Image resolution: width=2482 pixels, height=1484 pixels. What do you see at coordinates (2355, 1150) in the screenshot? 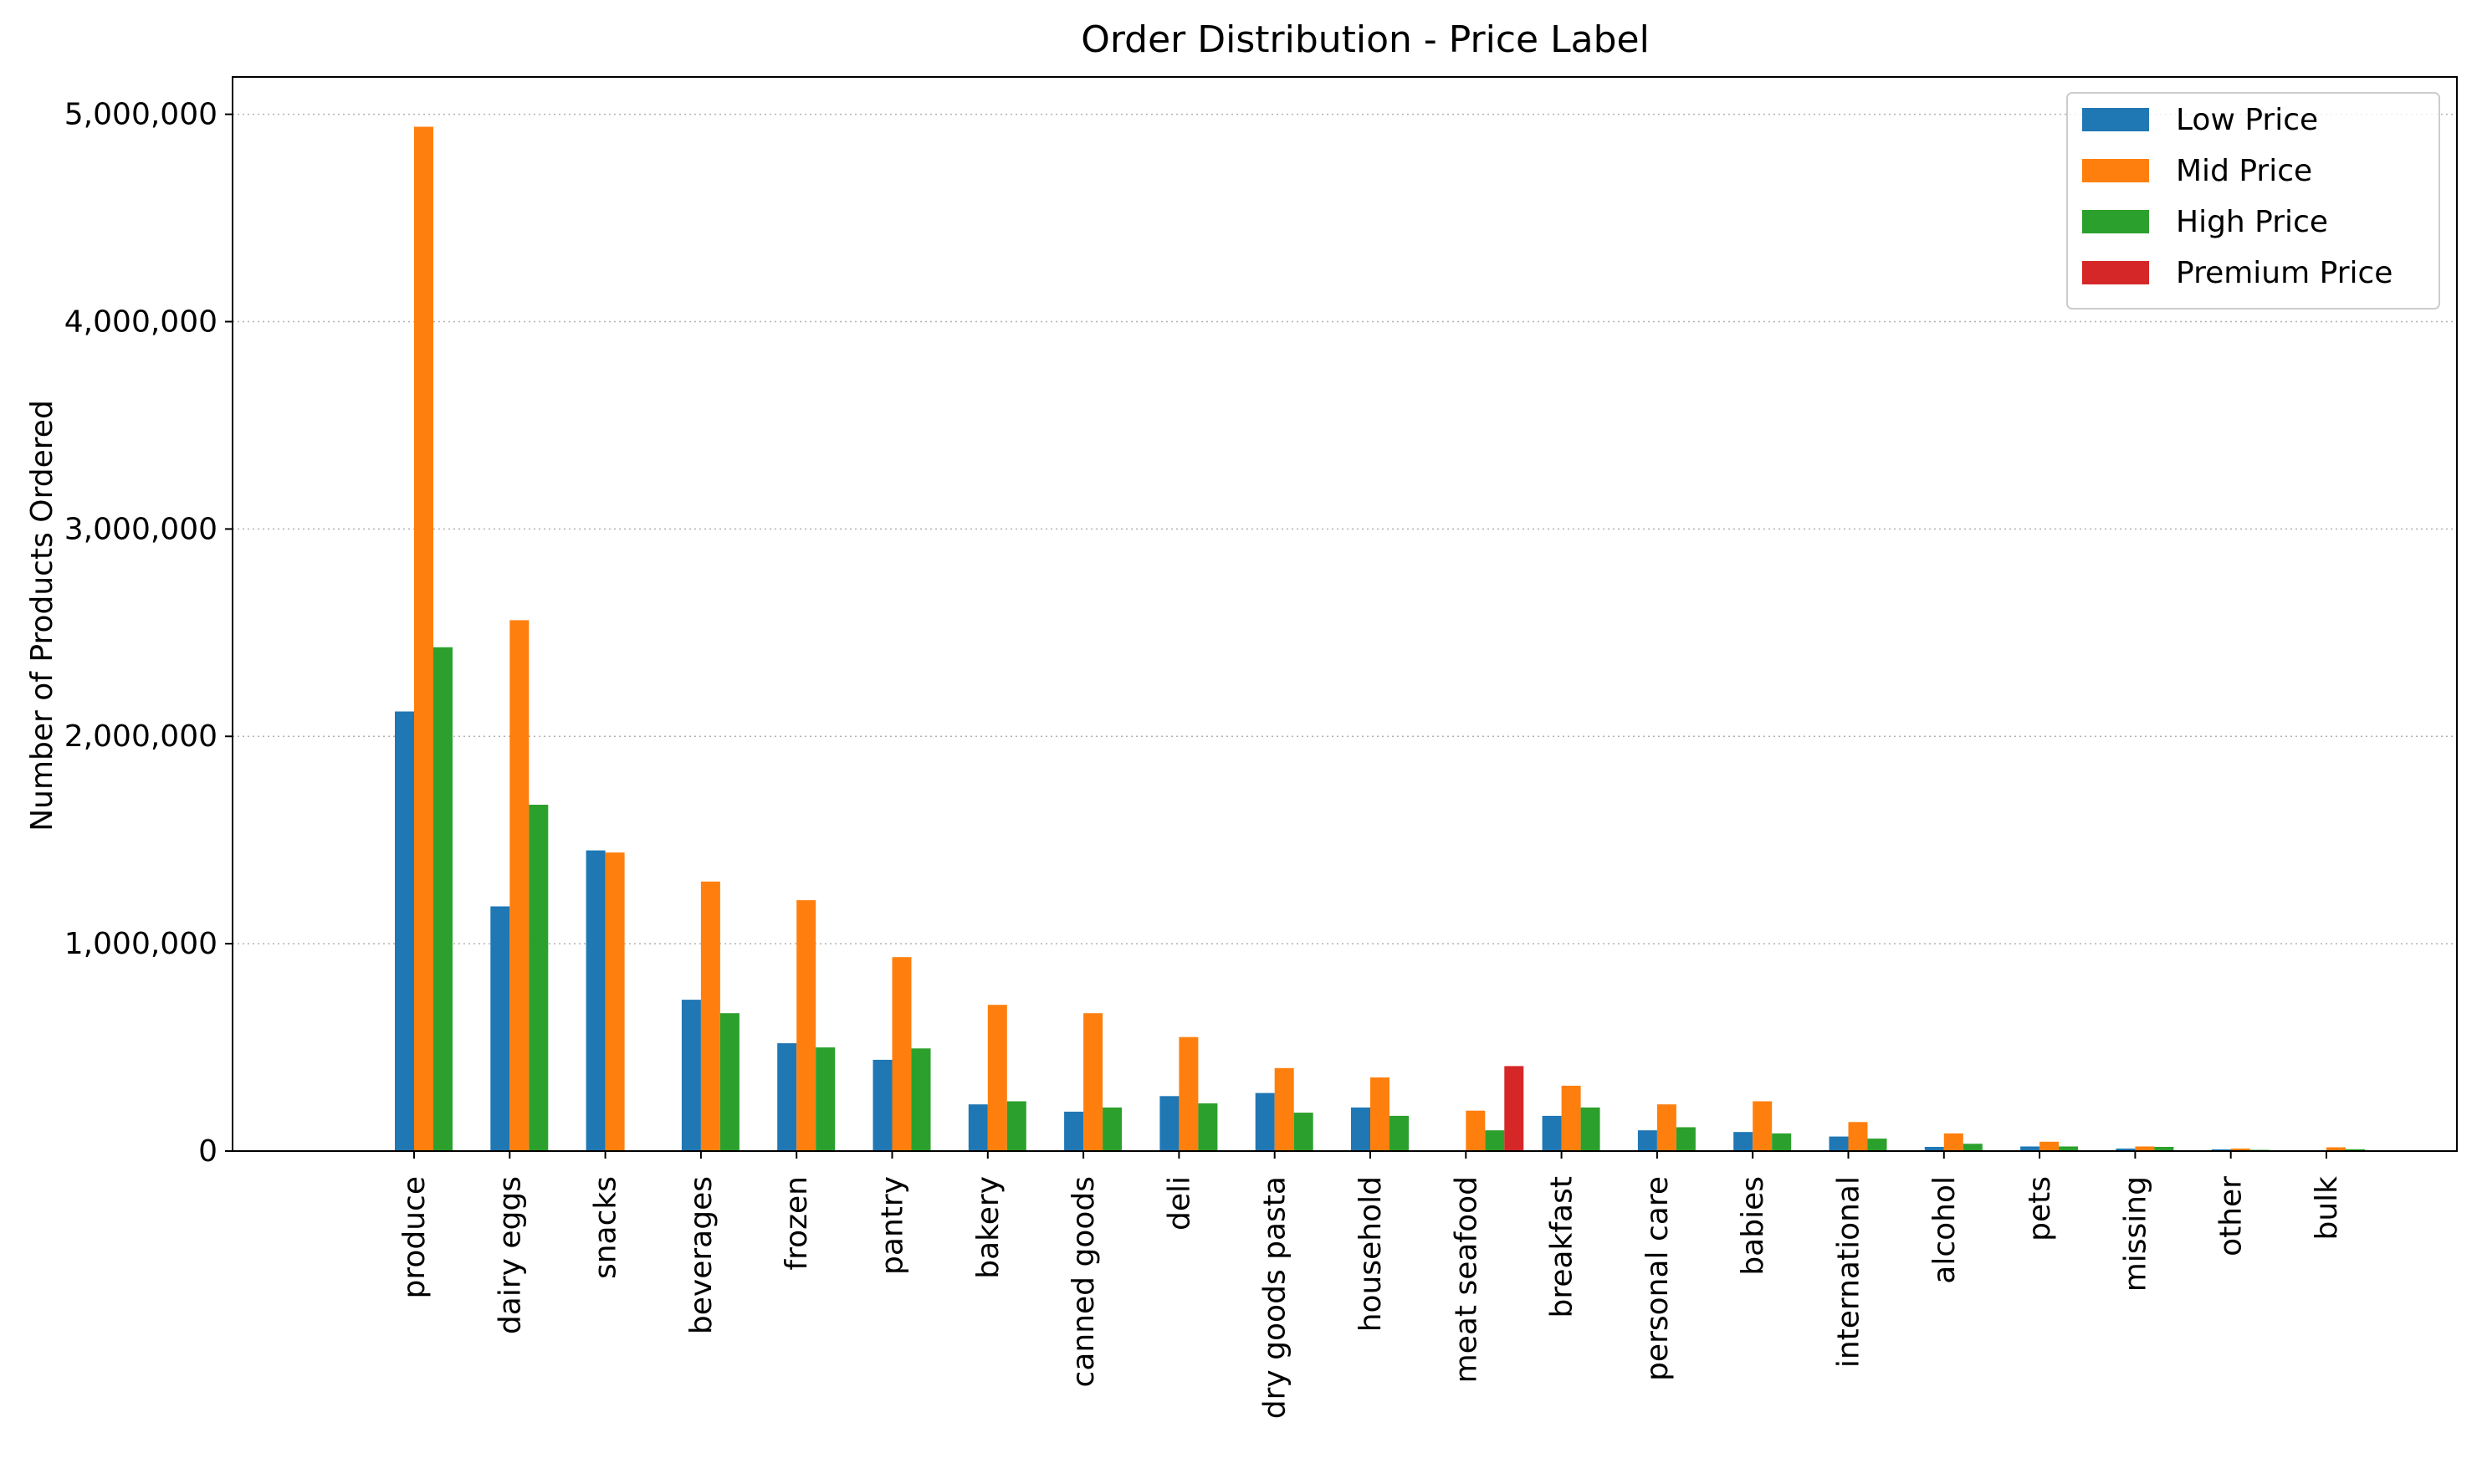
I see `bar-high-price-bulk` at bounding box center [2355, 1150].